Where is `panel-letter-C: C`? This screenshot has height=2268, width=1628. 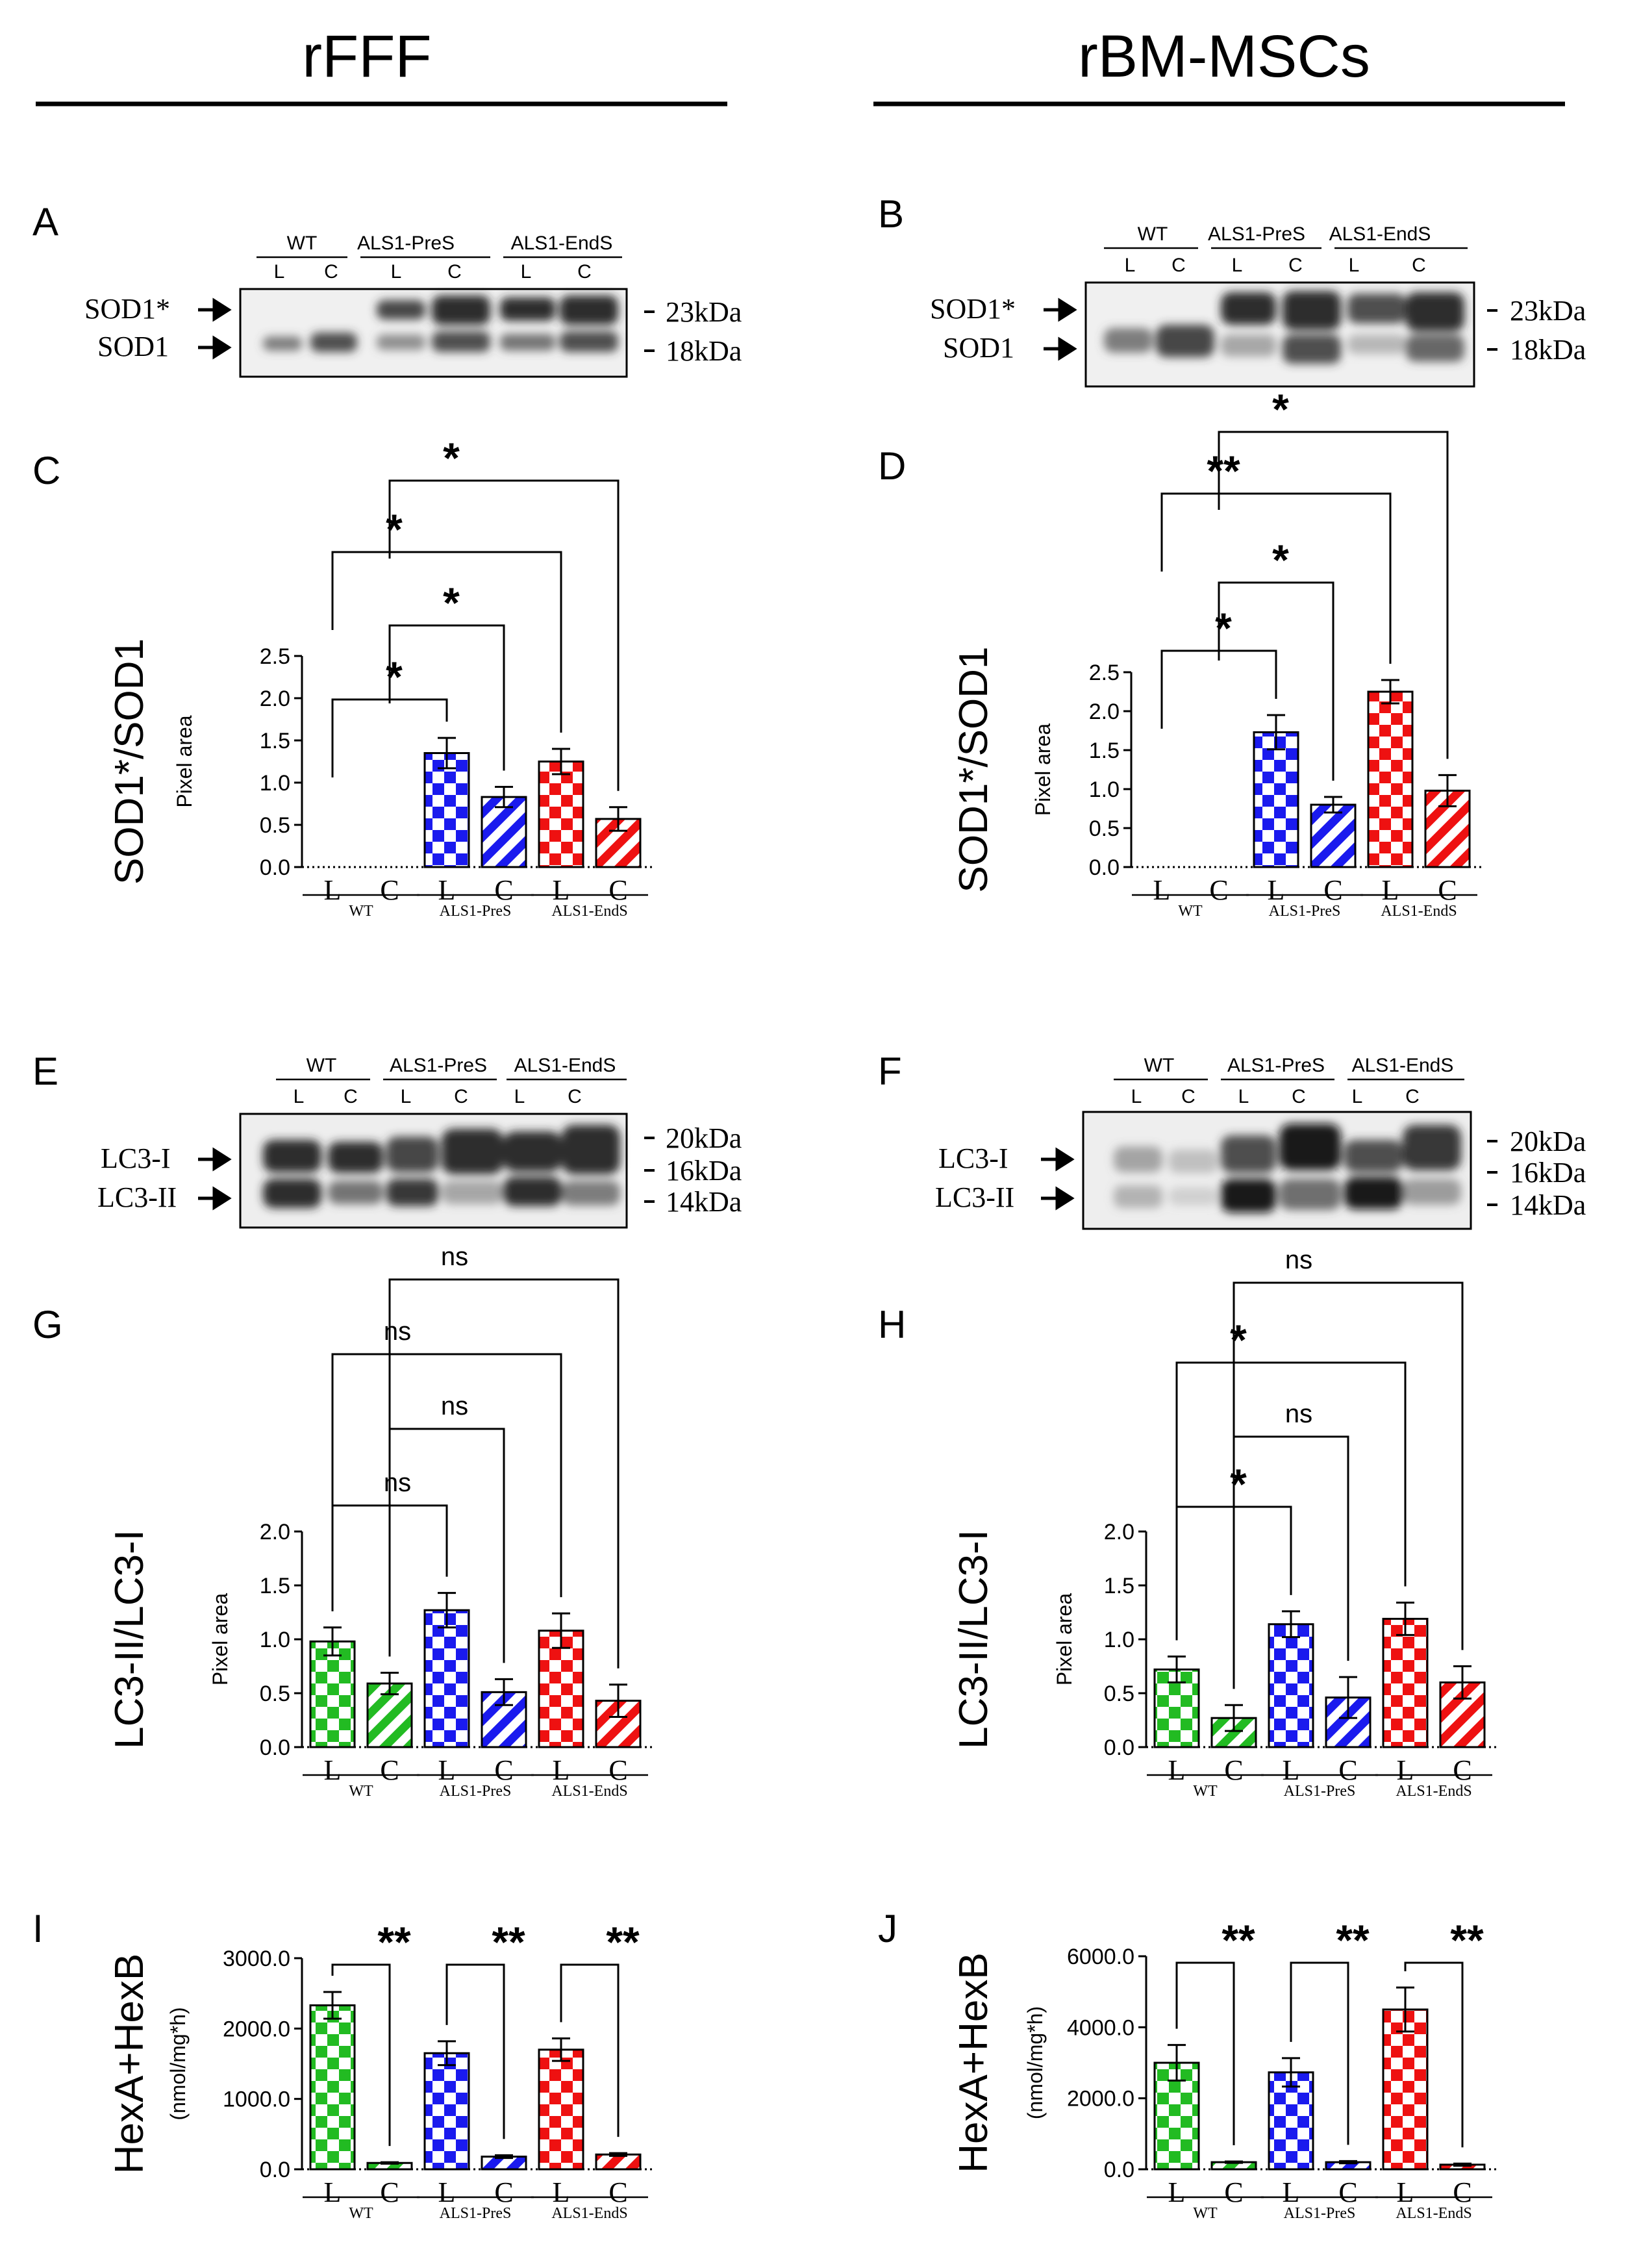 panel-letter-C: C is located at coordinates (46, 471).